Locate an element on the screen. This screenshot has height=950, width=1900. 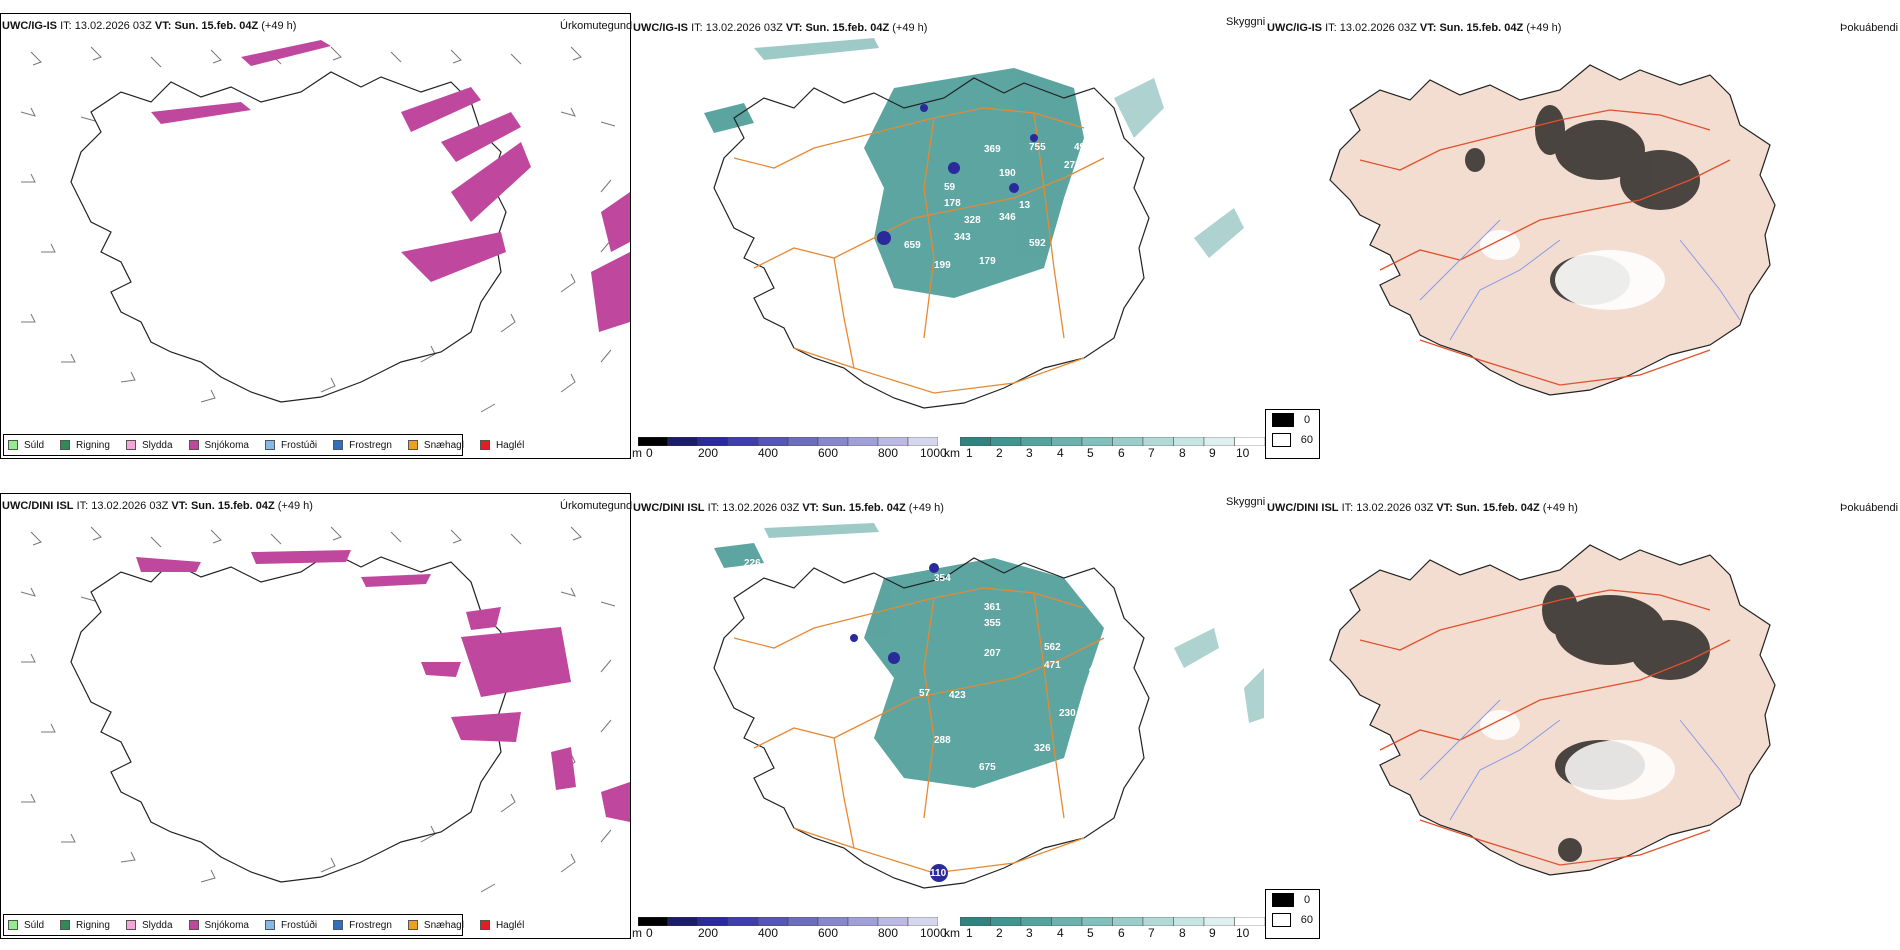
legend-item: Slydda is located at coordinates (149, 925).